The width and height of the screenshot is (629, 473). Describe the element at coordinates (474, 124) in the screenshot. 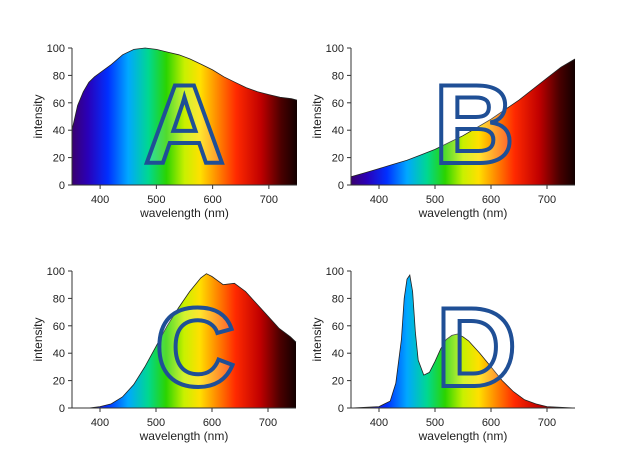

I see `panel-letter: B` at that location.